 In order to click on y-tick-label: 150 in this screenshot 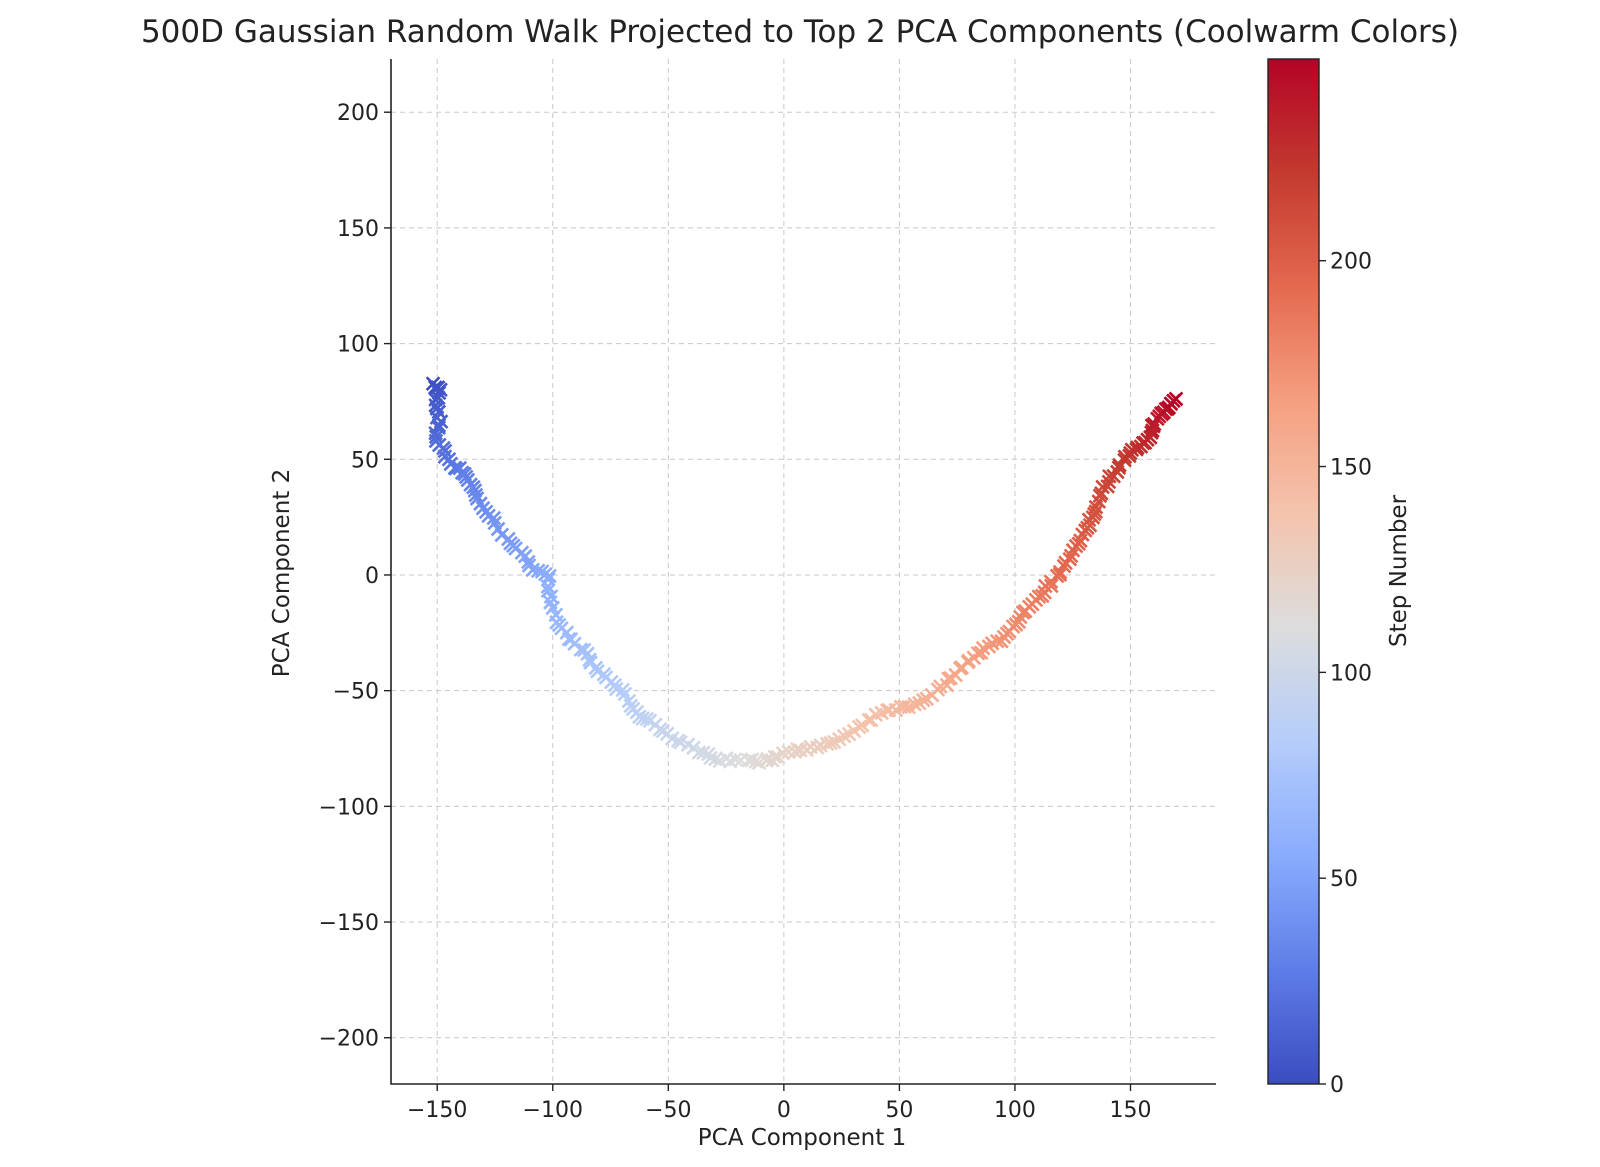, I will do `click(358, 229)`.